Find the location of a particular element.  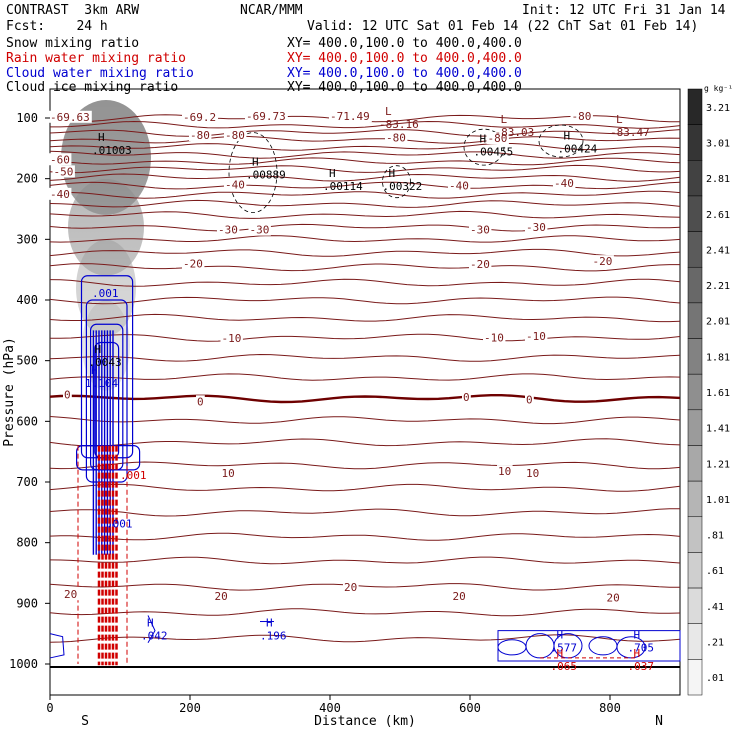

x-tick-label: 400 is located at coordinates (330, 708).